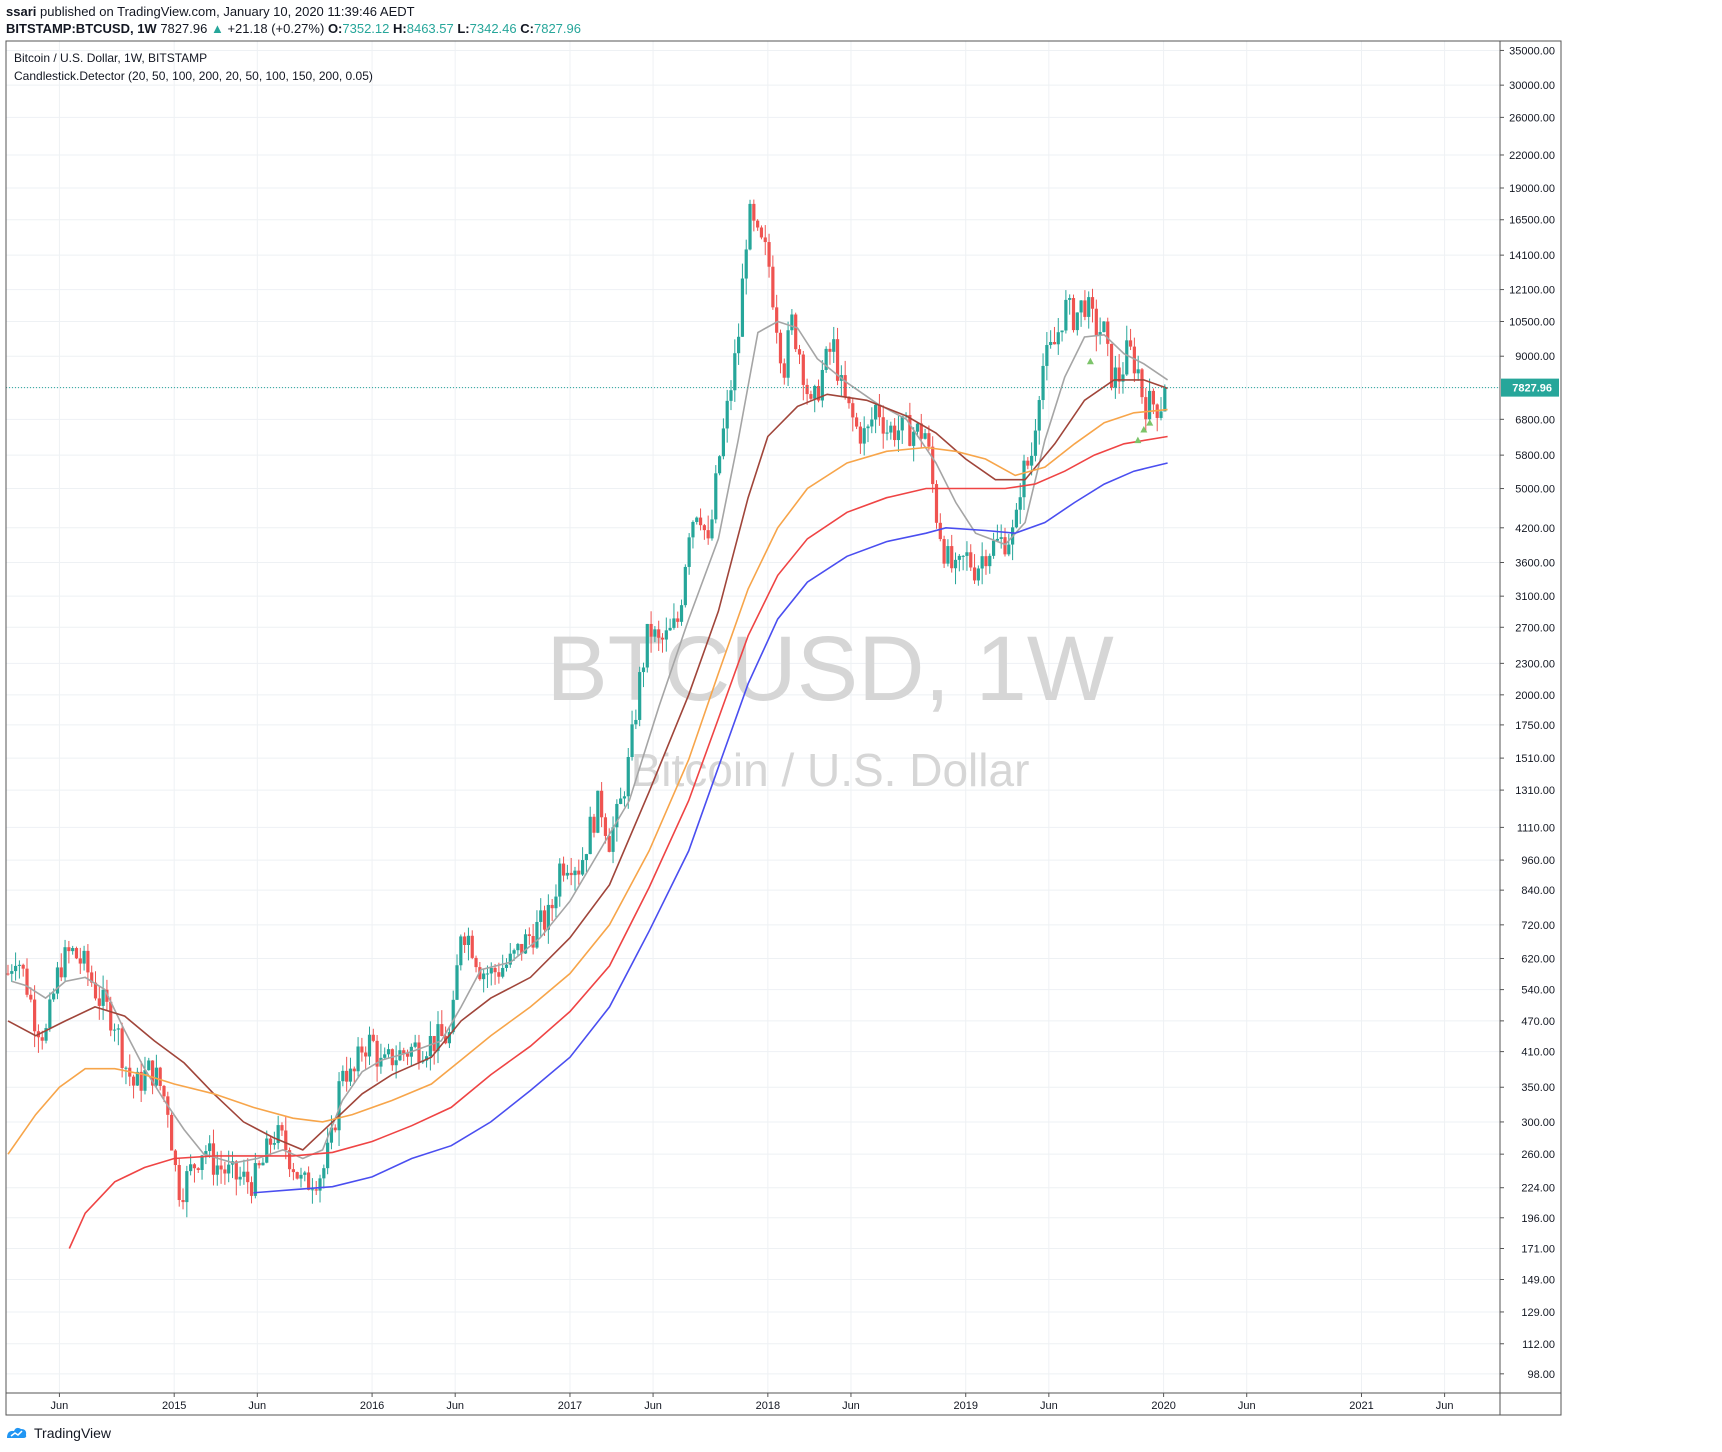 This screenshot has height=1452, width=1722. I want to click on price-tick-label: 98.00, so click(1541, 1375).